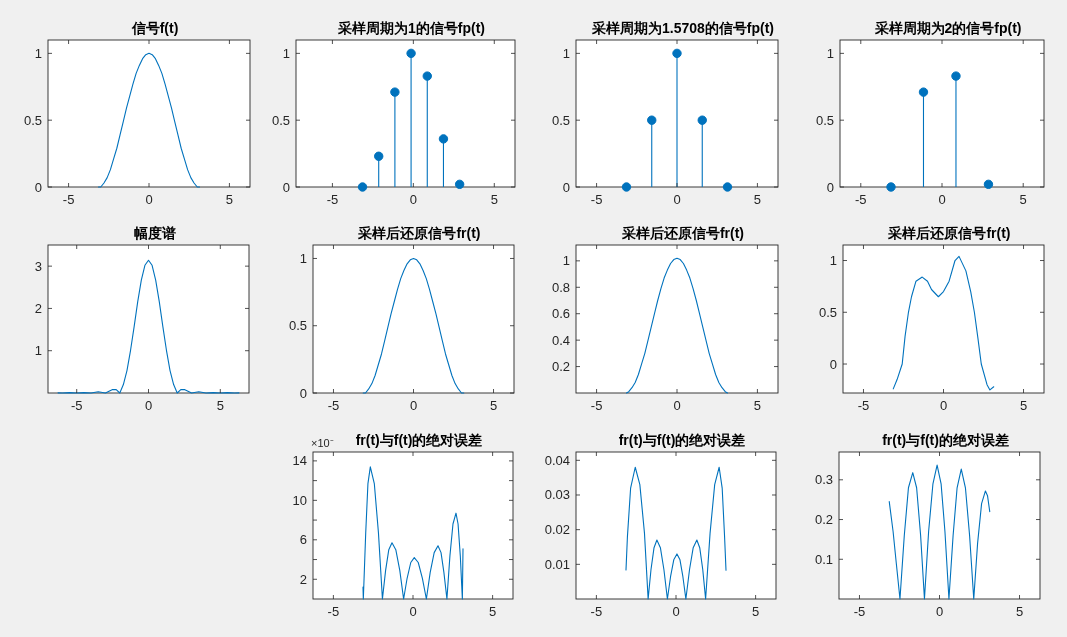 Image resolution: width=1067 pixels, height=637 pixels. Describe the element at coordinates (560, 340) in the screenshot. I see `y-tick-label: 0.4` at that location.